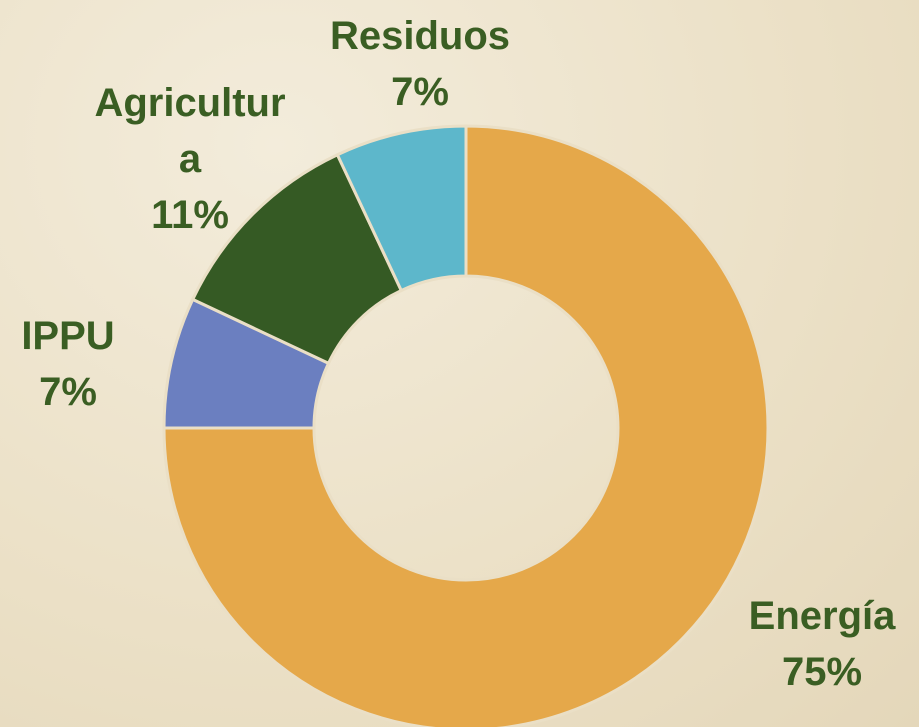 The width and height of the screenshot is (919, 727). I want to click on value-label: 11%, so click(190, 215).